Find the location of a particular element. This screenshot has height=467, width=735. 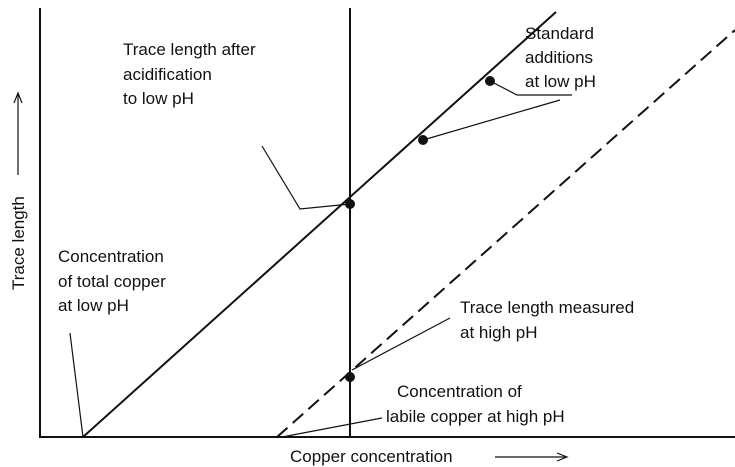

annotation-line: Trace length after is located at coordinates (189, 49).